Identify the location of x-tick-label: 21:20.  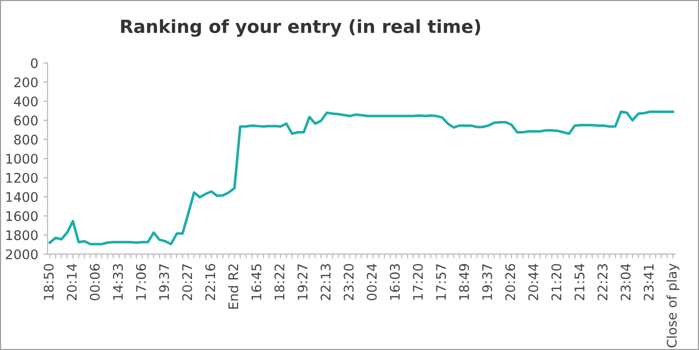
(556, 282).